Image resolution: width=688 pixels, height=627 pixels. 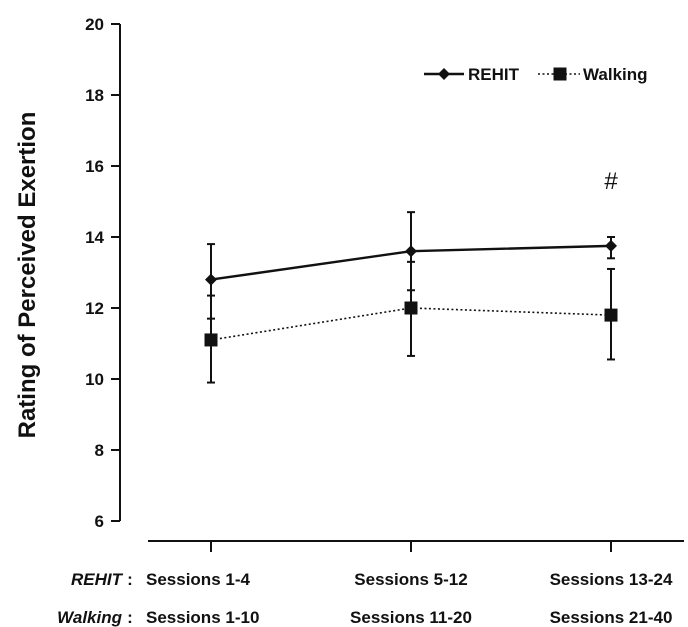 I want to click on series-walking, so click(x=411, y=322).